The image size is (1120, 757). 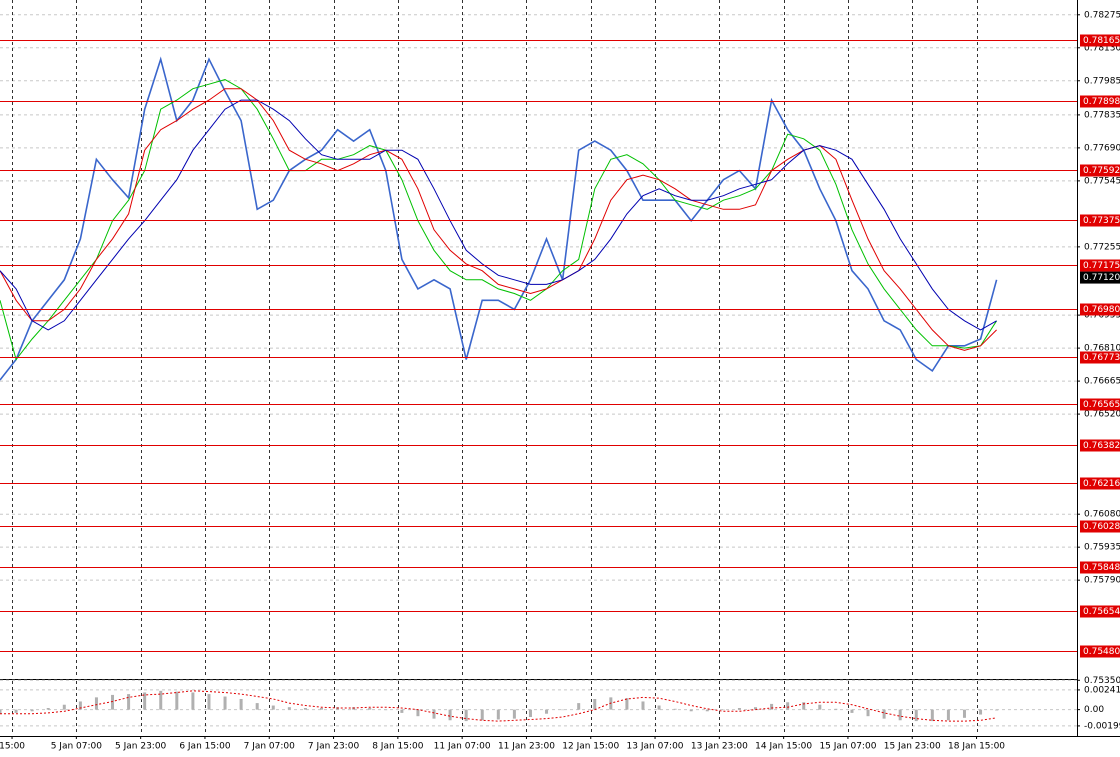 I want to click on x-tick-label: 15 Jan 23:00, so click(x=912, y=747).